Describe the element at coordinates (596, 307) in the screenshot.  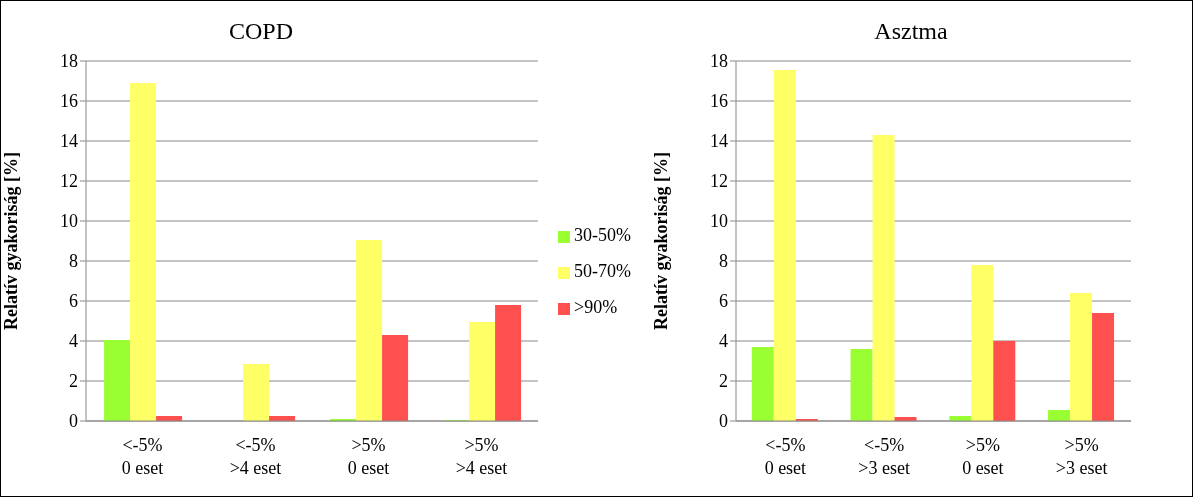
I see `legend-label: >90%` at that location.